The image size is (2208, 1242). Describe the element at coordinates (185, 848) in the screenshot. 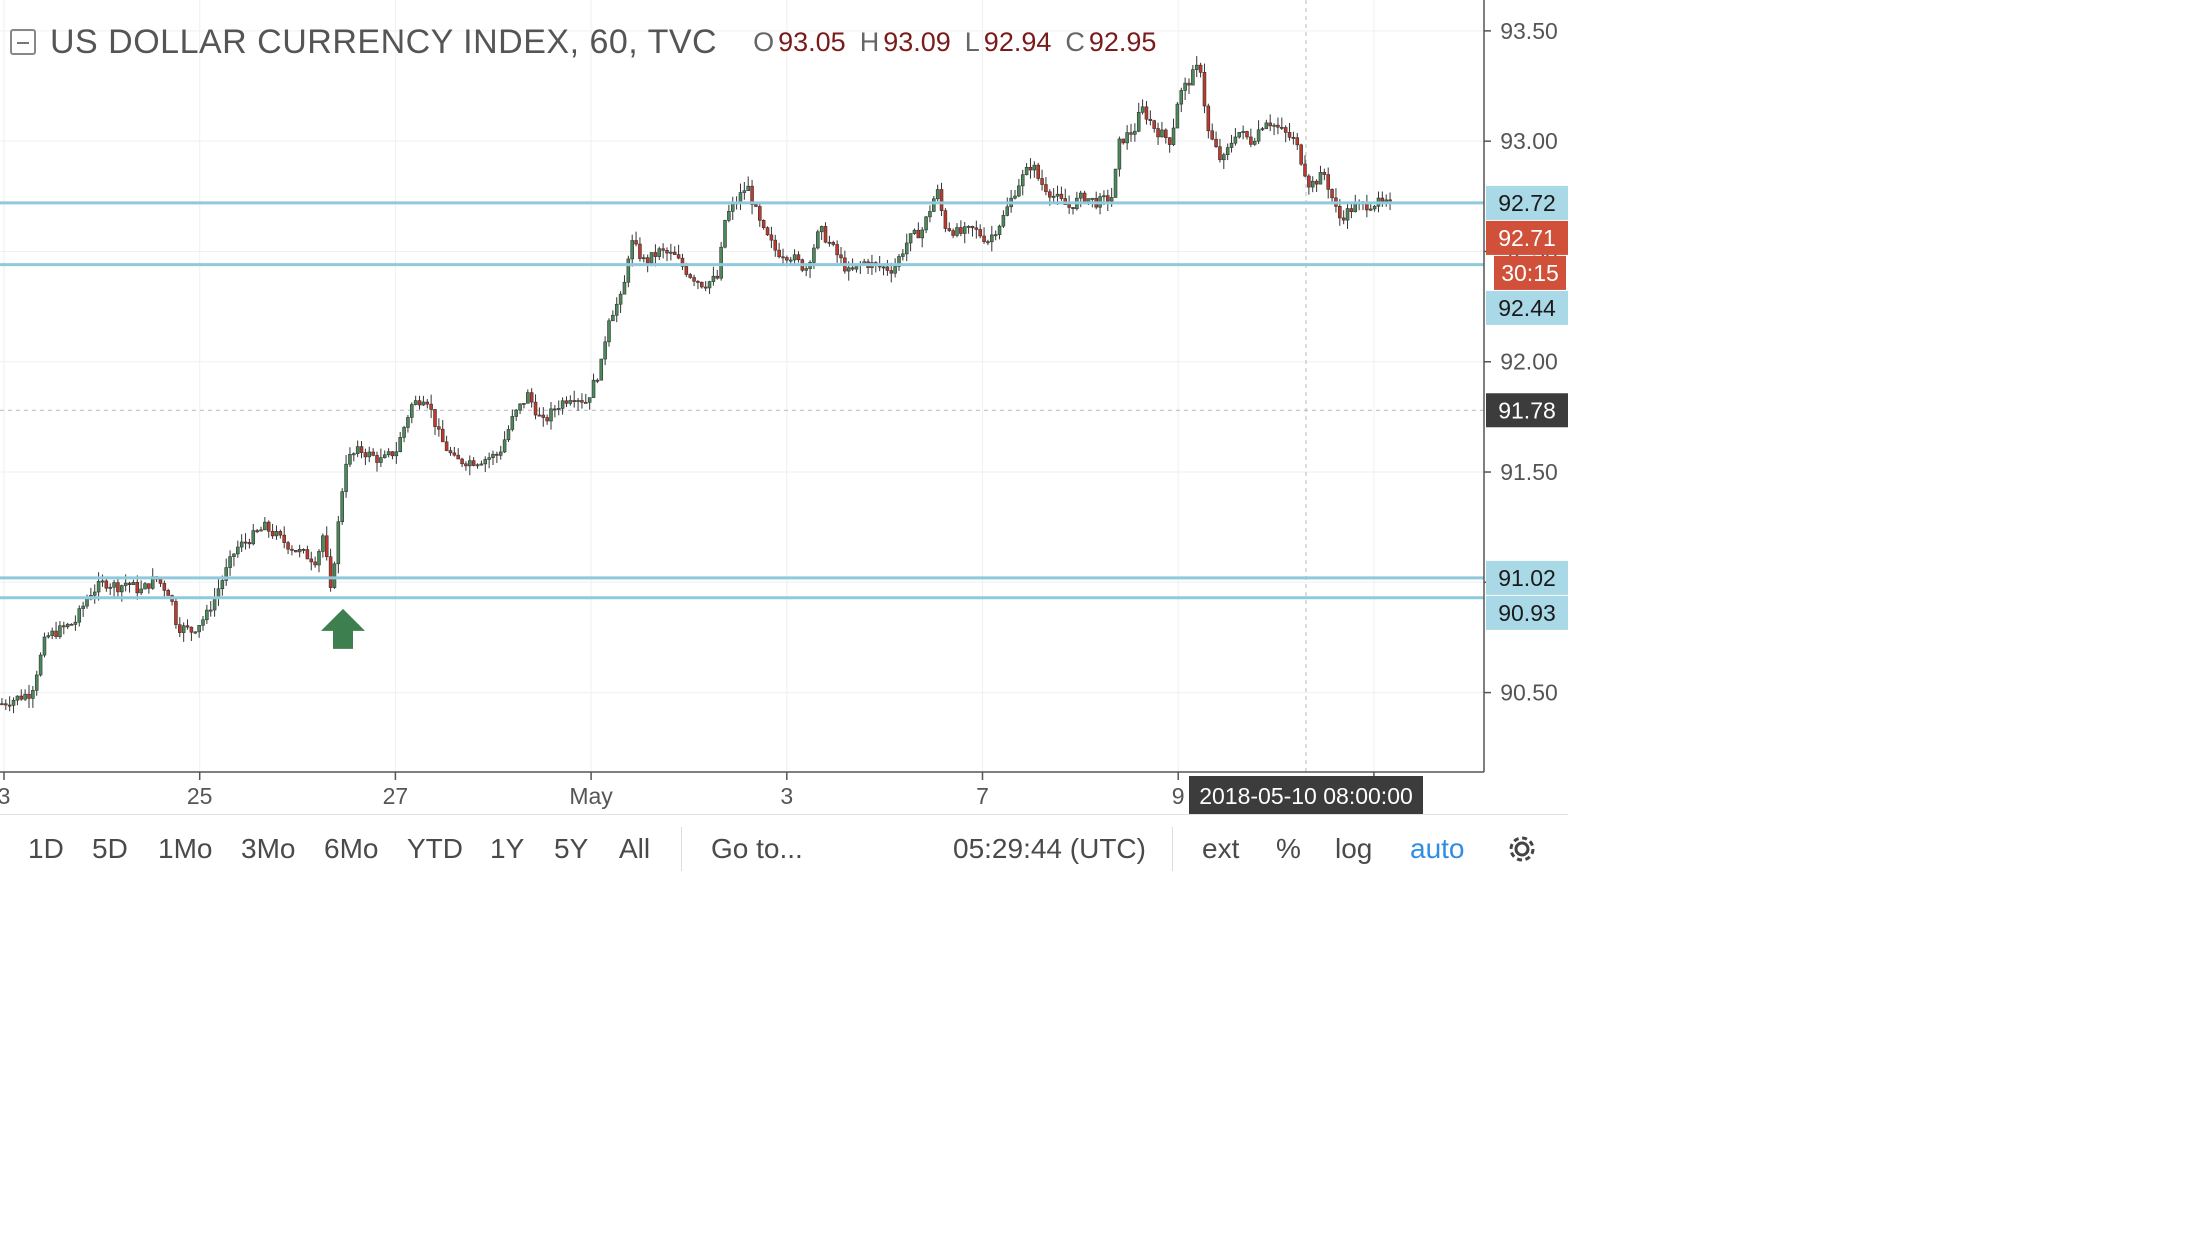

I see `range-1mo-button: 1Mo` at that location.